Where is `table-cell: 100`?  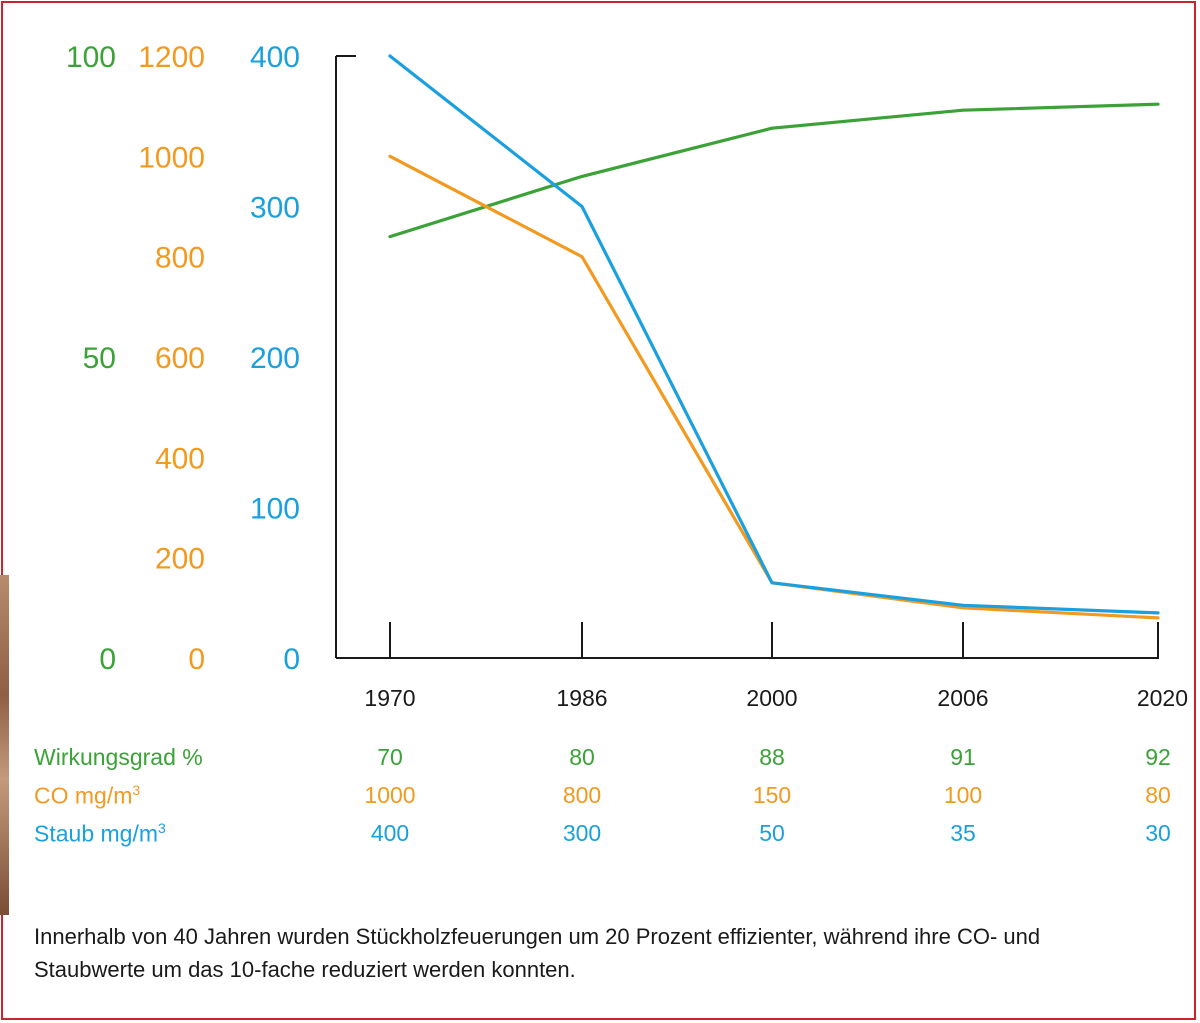
table-cell: 100 is located at coordinates (963, 795).